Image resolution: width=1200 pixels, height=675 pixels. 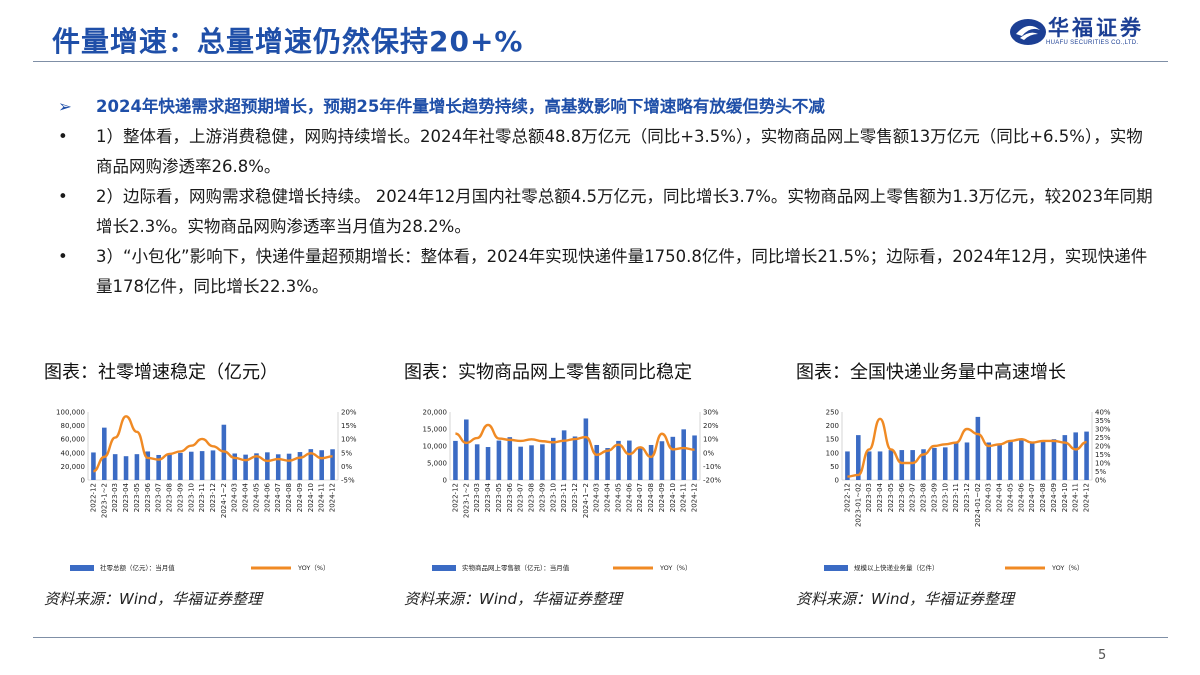 I want to click on y-tick-label-right: 15%, so click(x=349, y=426).